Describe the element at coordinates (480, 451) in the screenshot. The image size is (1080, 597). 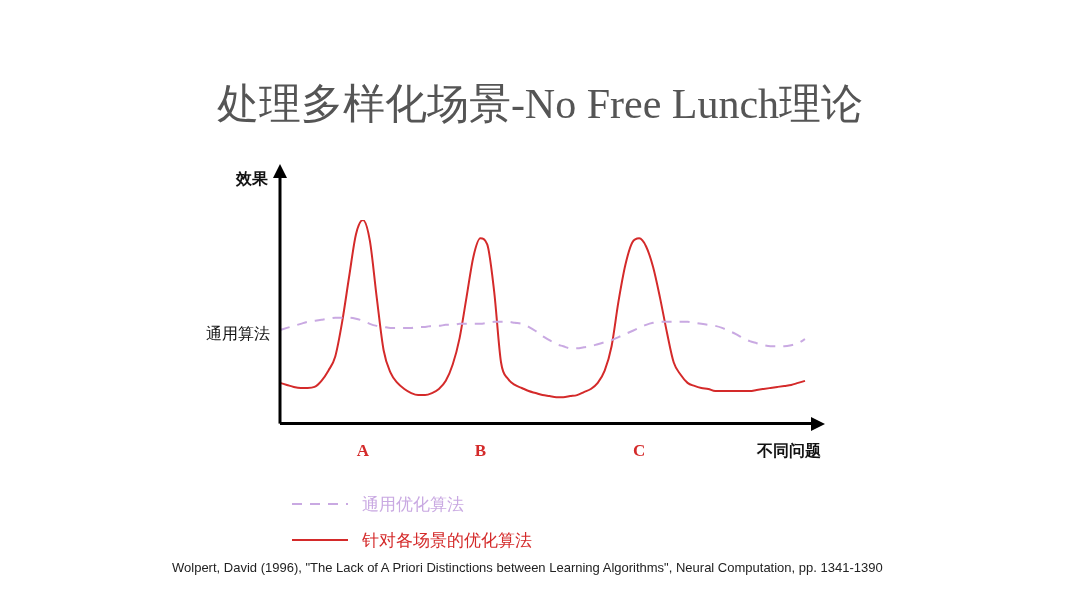
I see `x-tick-label: B` at that location.